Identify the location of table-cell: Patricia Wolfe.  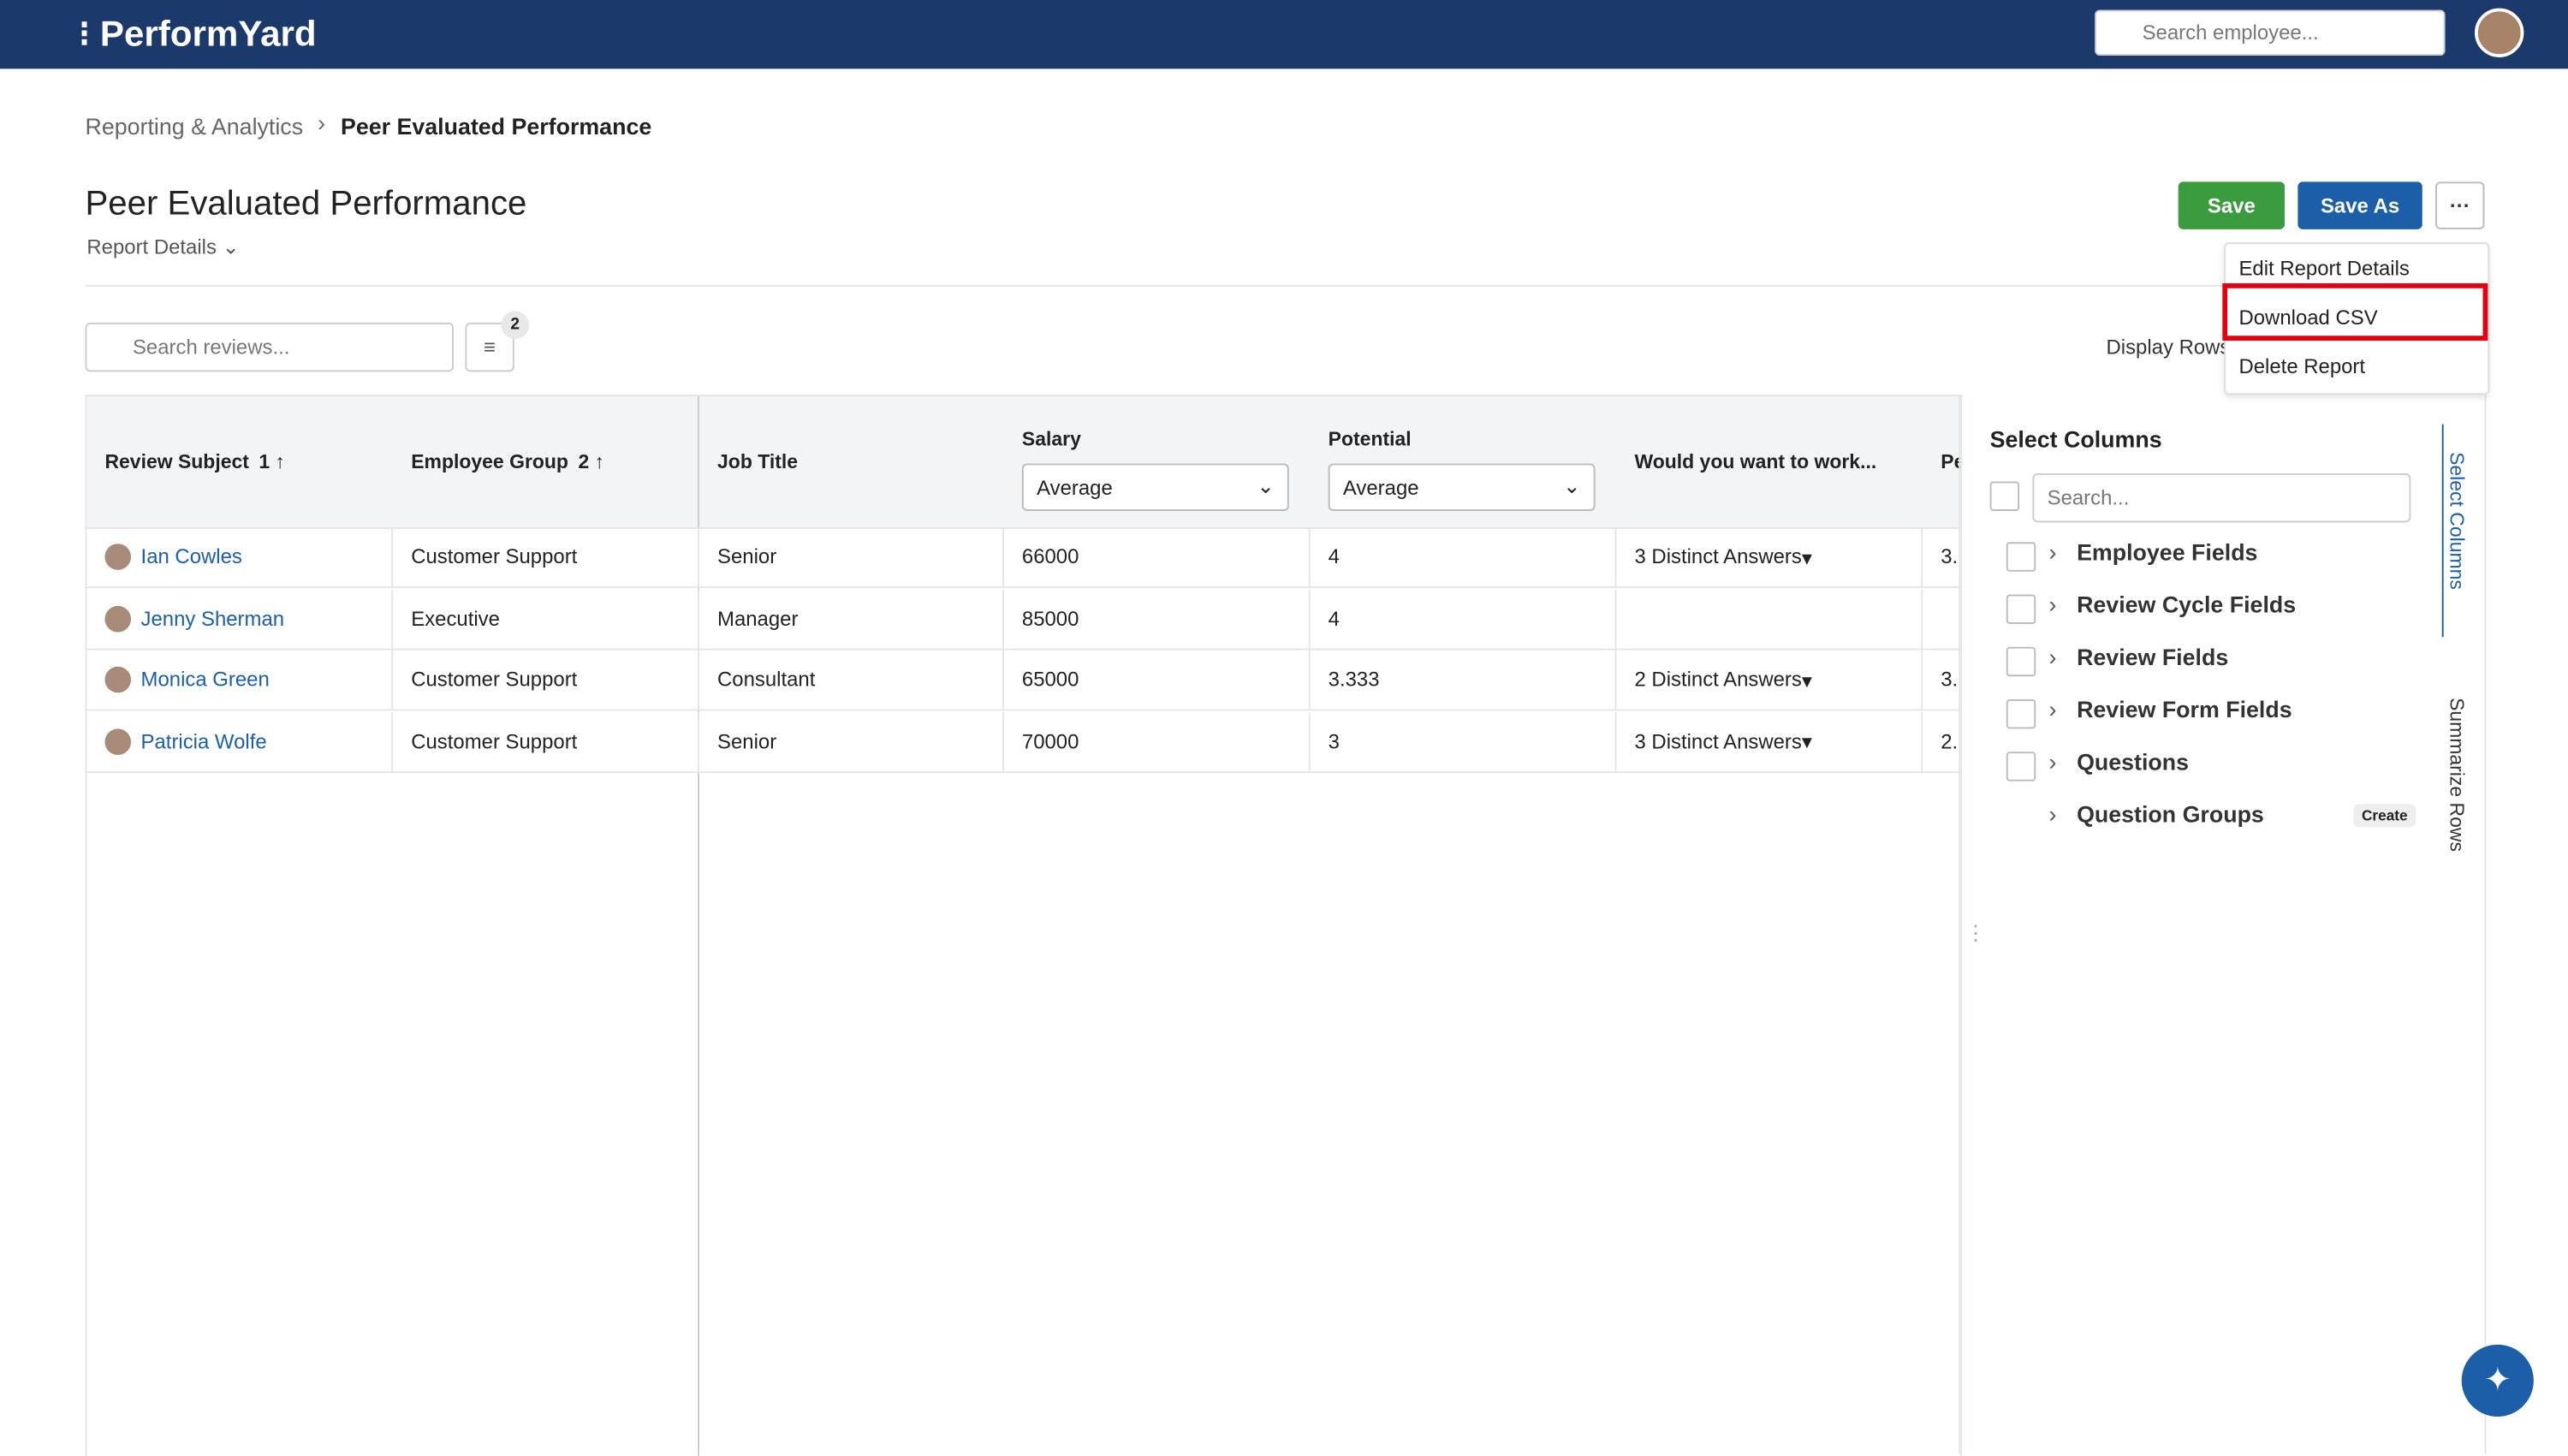
(240, 742).